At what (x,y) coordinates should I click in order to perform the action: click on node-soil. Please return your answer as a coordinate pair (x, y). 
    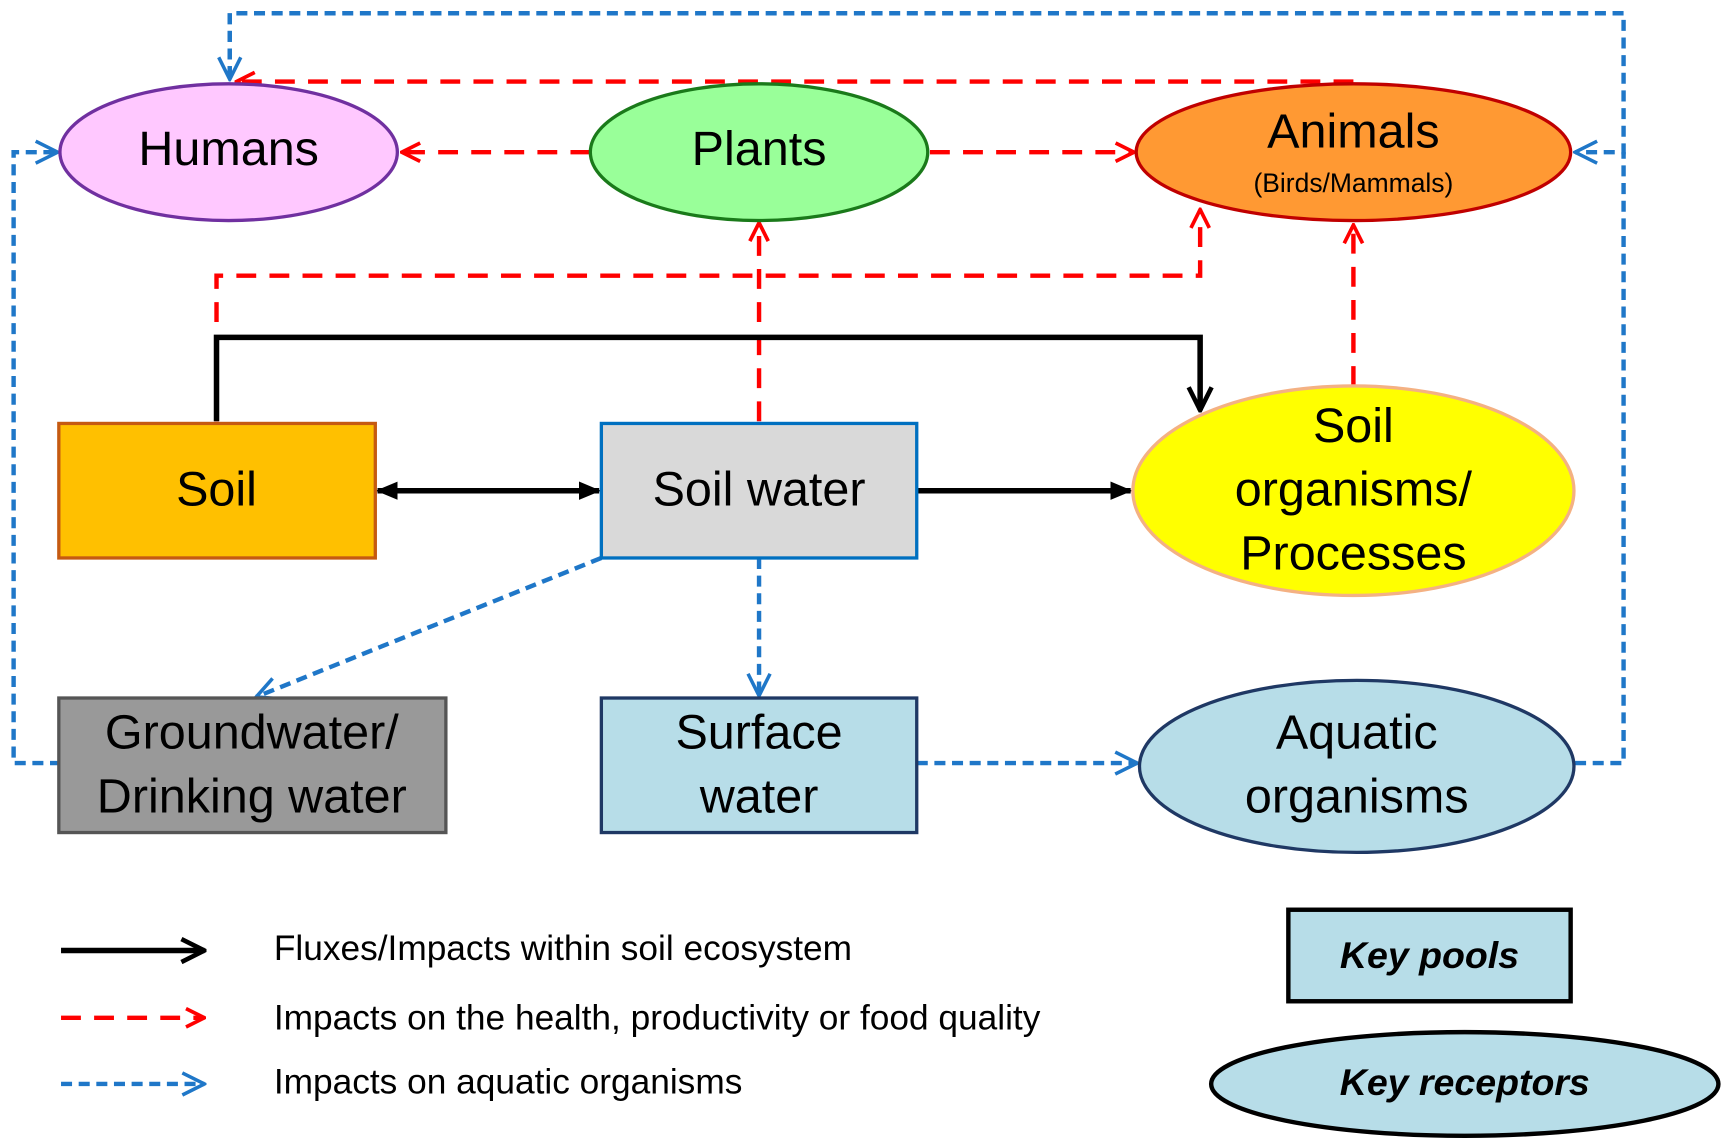
    Looking at the image, I should click on (217, 490).